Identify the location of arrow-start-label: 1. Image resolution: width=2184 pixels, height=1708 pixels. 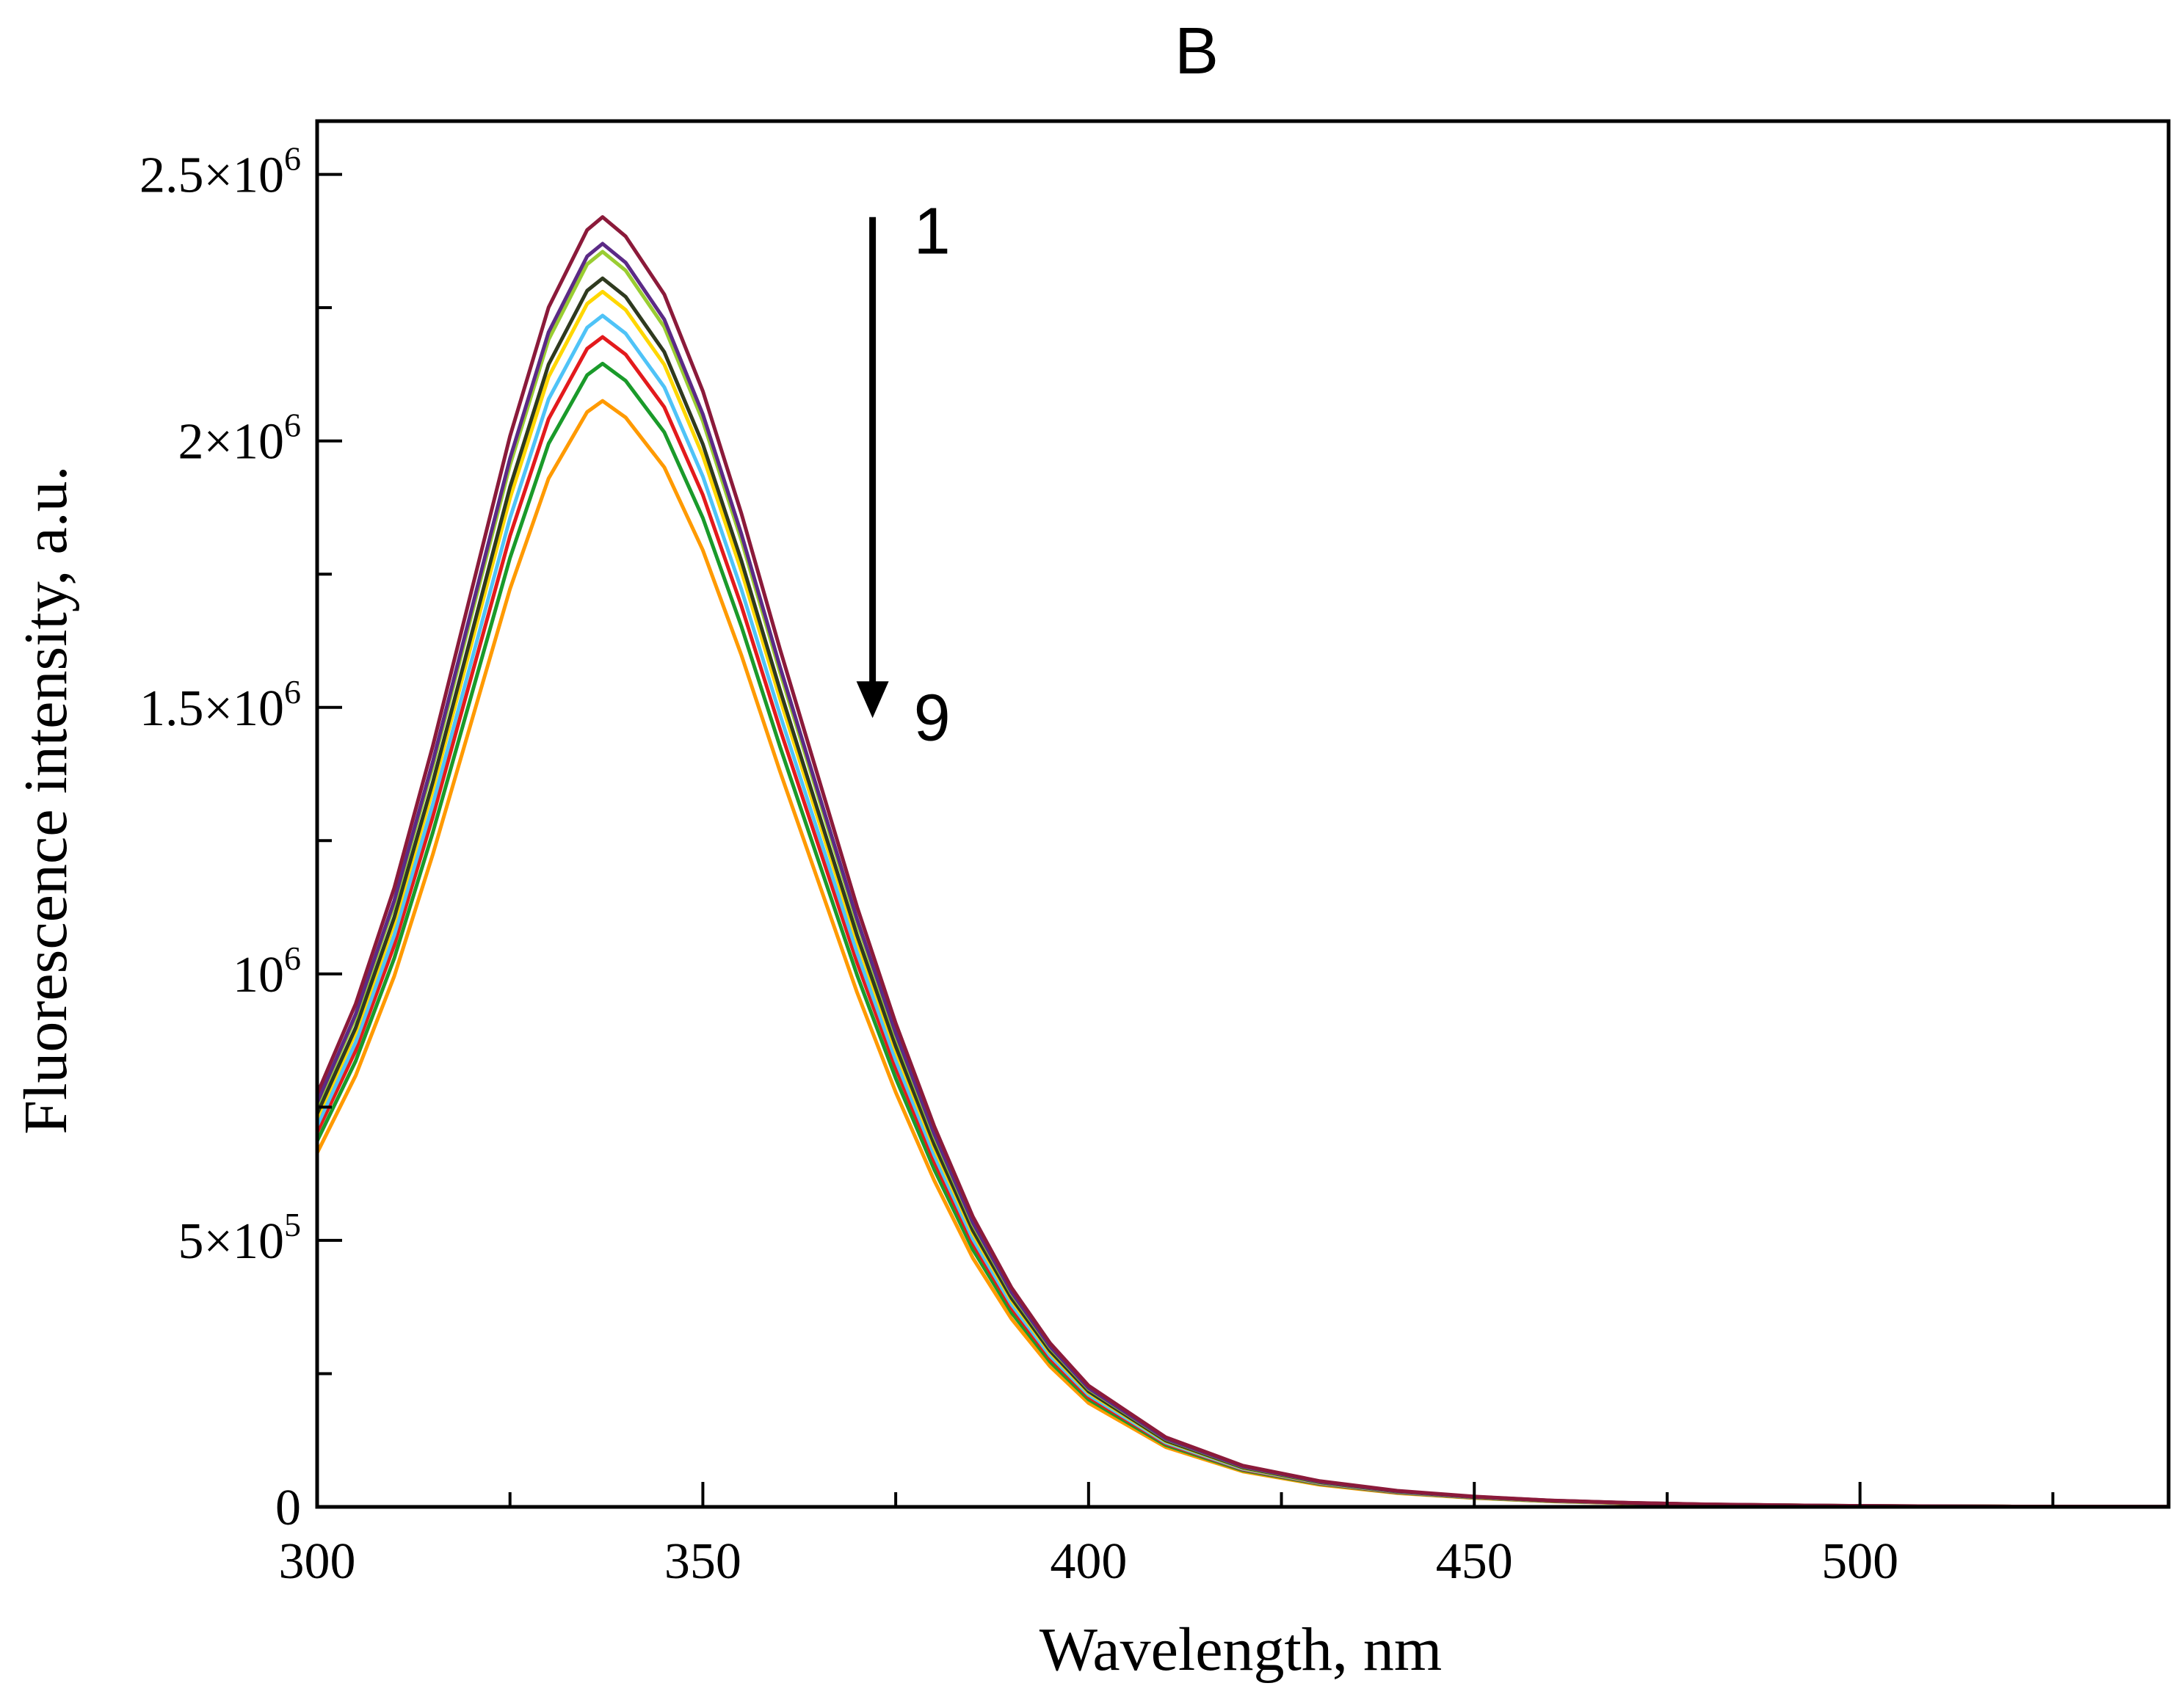
(932, 232).